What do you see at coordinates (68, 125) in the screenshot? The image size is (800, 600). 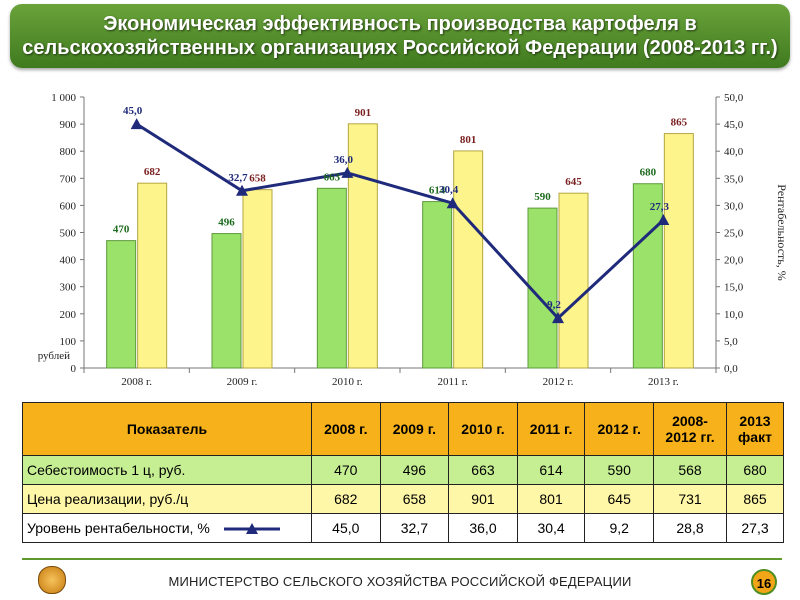 I see `left-tick-label: 900` at bounding box center [68, 125].